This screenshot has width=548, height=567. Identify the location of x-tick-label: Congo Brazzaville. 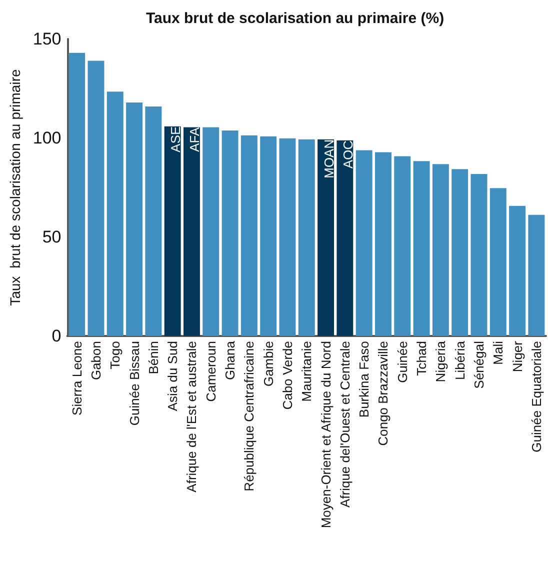
(383, 393).